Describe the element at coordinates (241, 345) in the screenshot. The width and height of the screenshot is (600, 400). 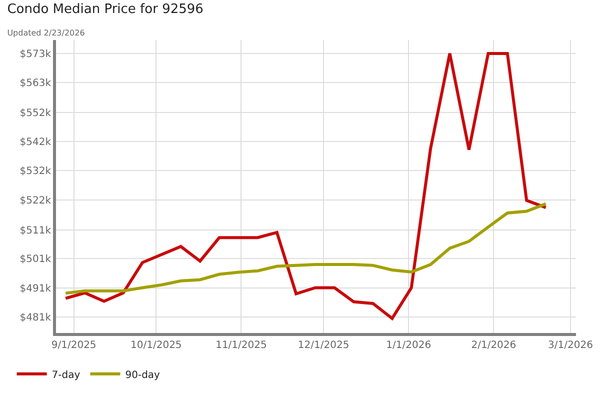
I see `x-tick-label: 11/1/2025` at that location.